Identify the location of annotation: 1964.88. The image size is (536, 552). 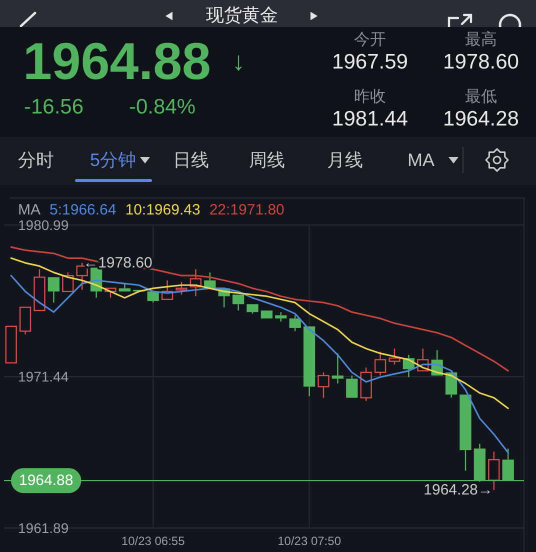
(117, 62).